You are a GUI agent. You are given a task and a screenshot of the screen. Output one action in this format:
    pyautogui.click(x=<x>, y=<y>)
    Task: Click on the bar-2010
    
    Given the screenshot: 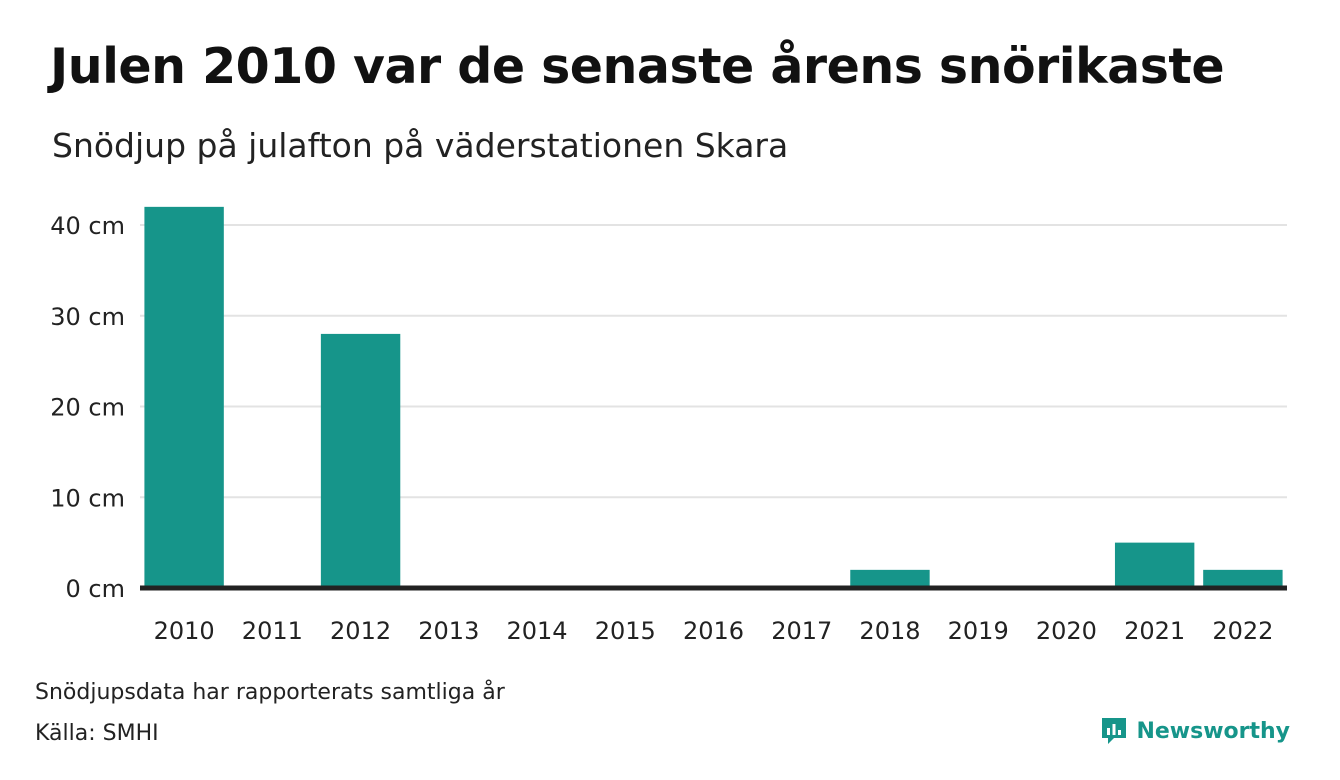 What is the action you would take?
    pyautogui.click(x=184, y=397)
    